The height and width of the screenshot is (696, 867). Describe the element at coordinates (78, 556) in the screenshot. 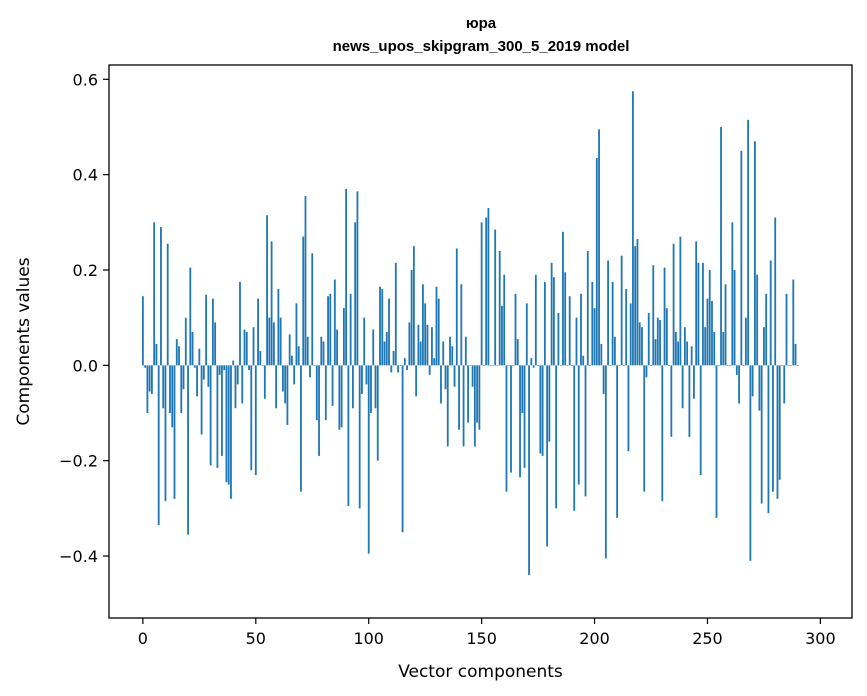

I see `y-tick-label: −0.4` at that location.